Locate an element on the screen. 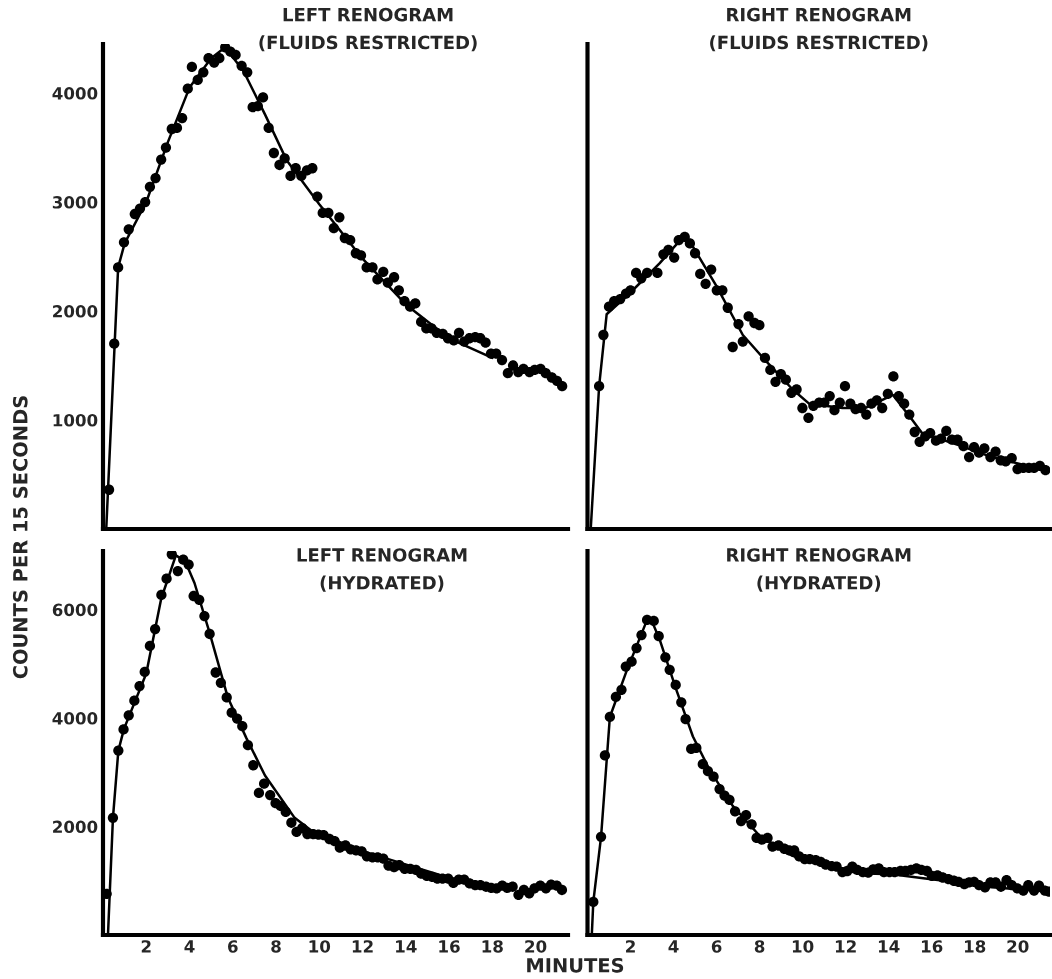 The width and height of the screenshot is (1052, 979). y-tick-label: 1000 is located at coordinates (75, 420).